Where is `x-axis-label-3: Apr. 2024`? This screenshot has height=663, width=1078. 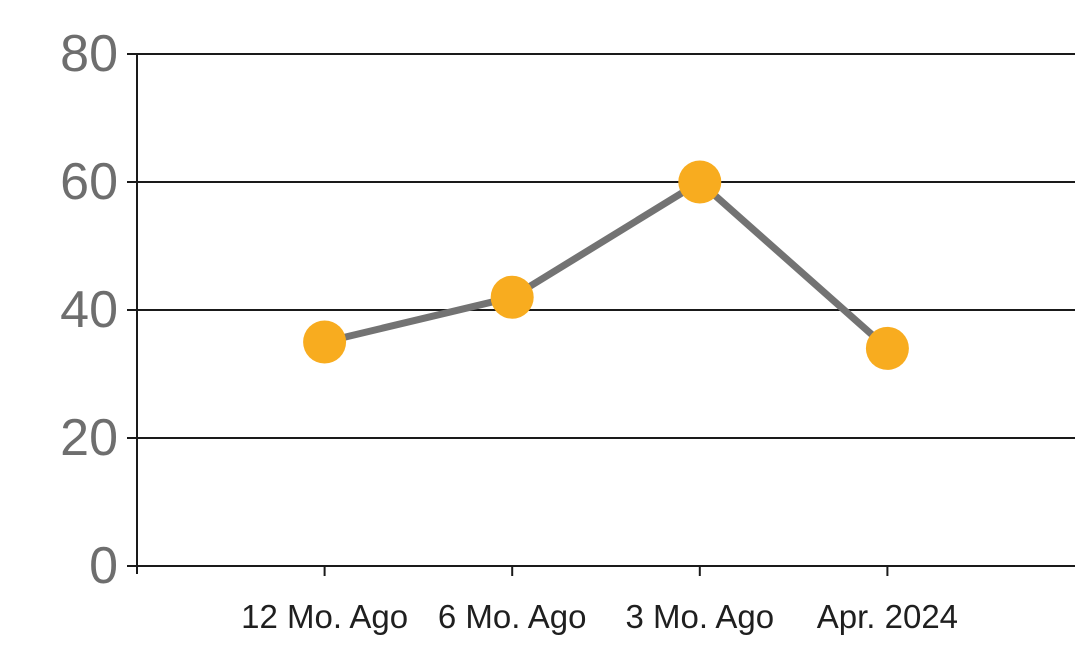 x-axis-label-3: Apr. 2024 is located at coordinates (887, 616).